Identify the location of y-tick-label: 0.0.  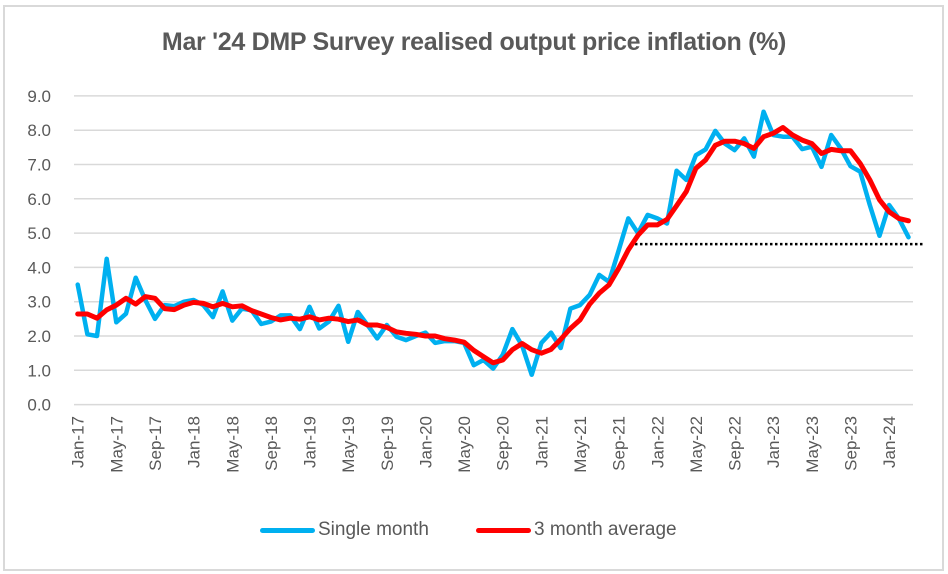
(39, 405).